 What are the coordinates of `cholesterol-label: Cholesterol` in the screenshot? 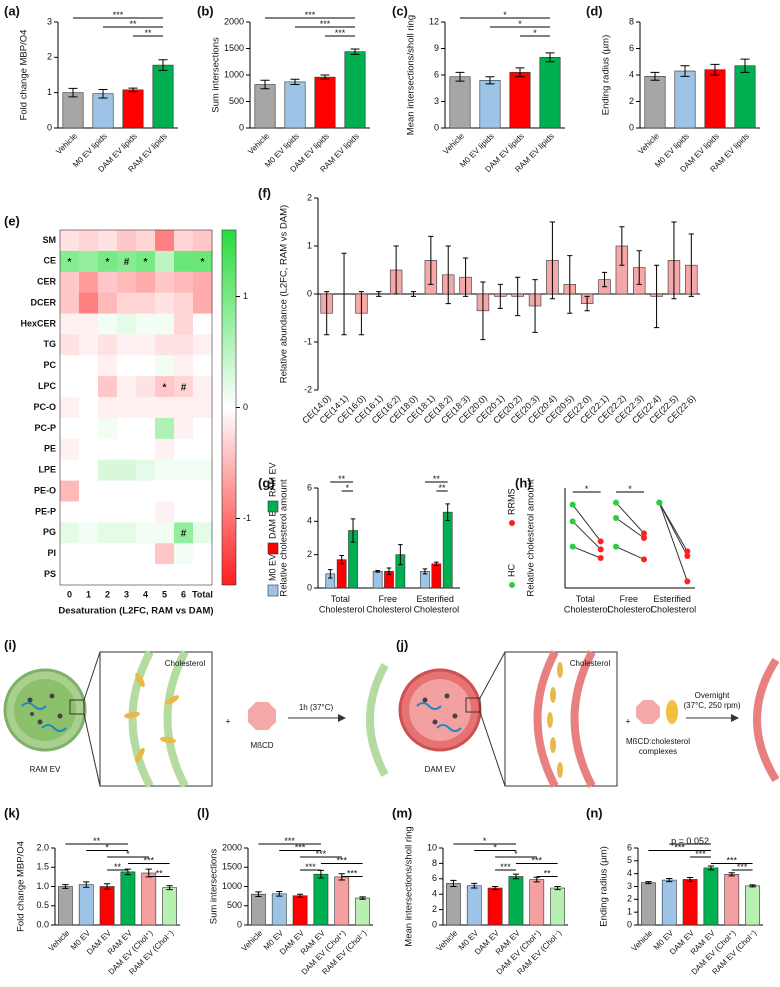 It's located at (185, 663).